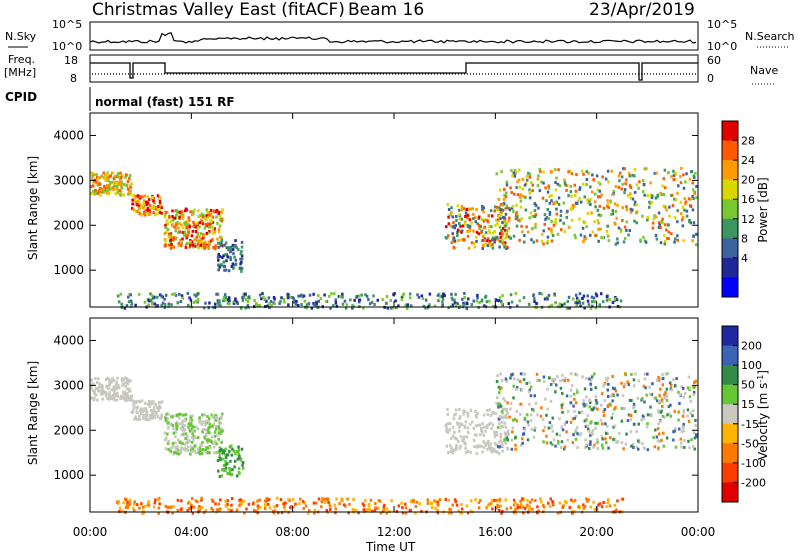 This screenshot has width=800, height=554. What do you see at coordinates (748, 404) in the screenshot?
I see `colorbar-tick-label: 15` at bounding box center [748, 404].